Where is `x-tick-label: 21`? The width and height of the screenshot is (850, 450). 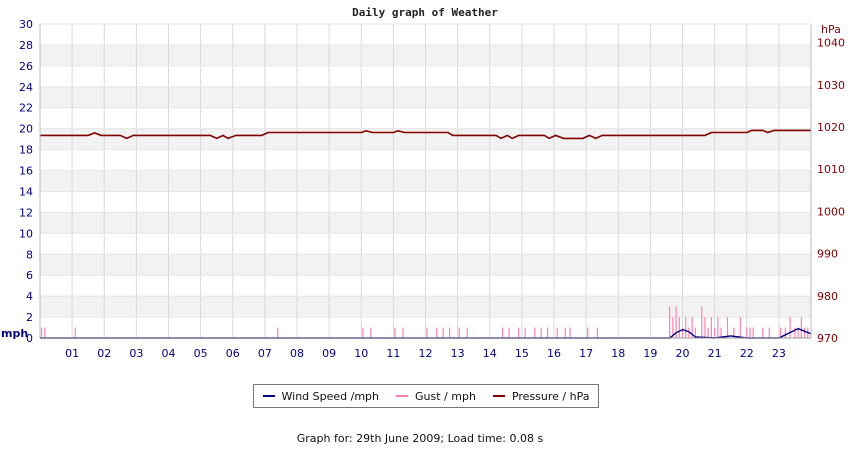 x-tick-label: 21 is located at coordinates (715, 353).